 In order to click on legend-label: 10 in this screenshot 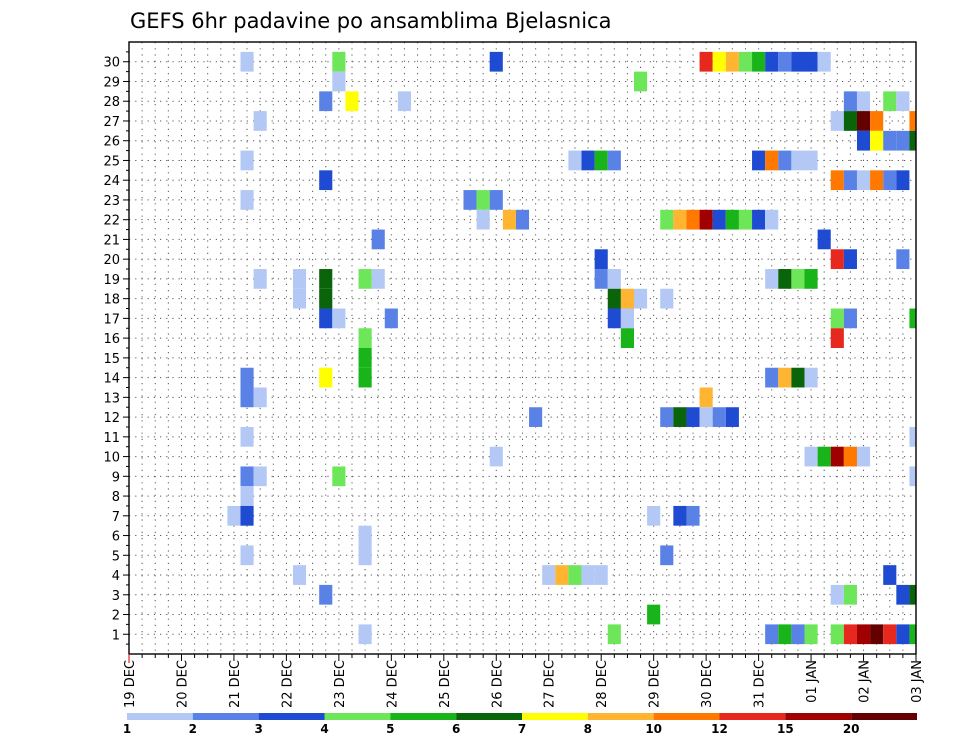, I will do `click(653, 729)`.